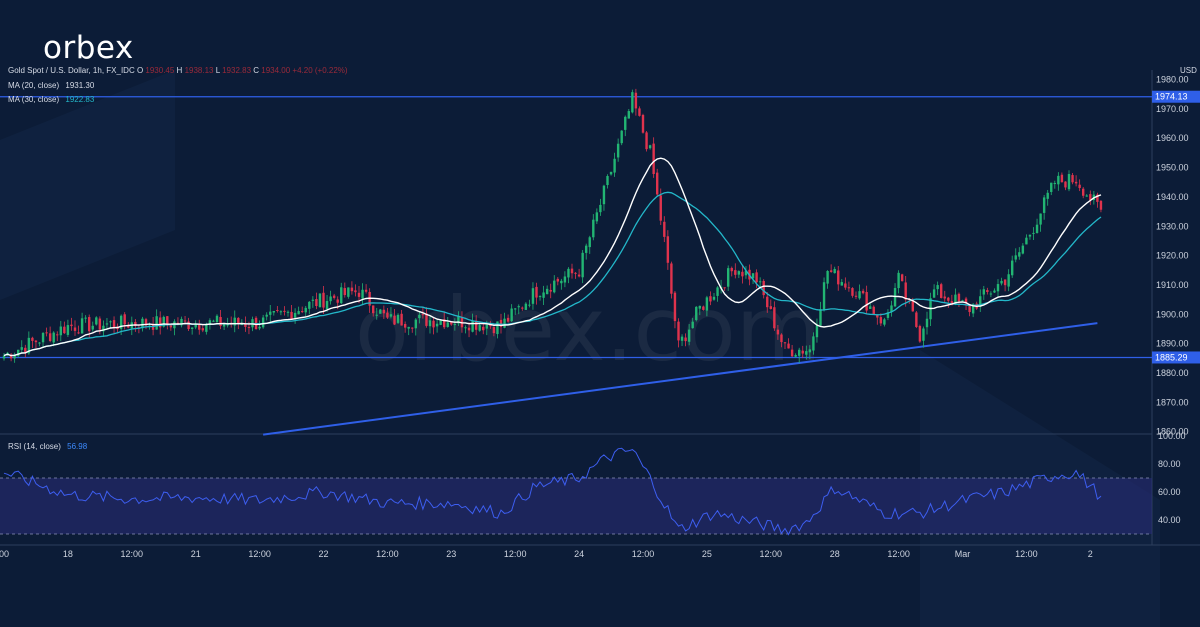  What do you see at coordinates (1172, 373) in the screenshot?
I see `price-tick-label: 1880.00` at bounding box center [1172, 373].